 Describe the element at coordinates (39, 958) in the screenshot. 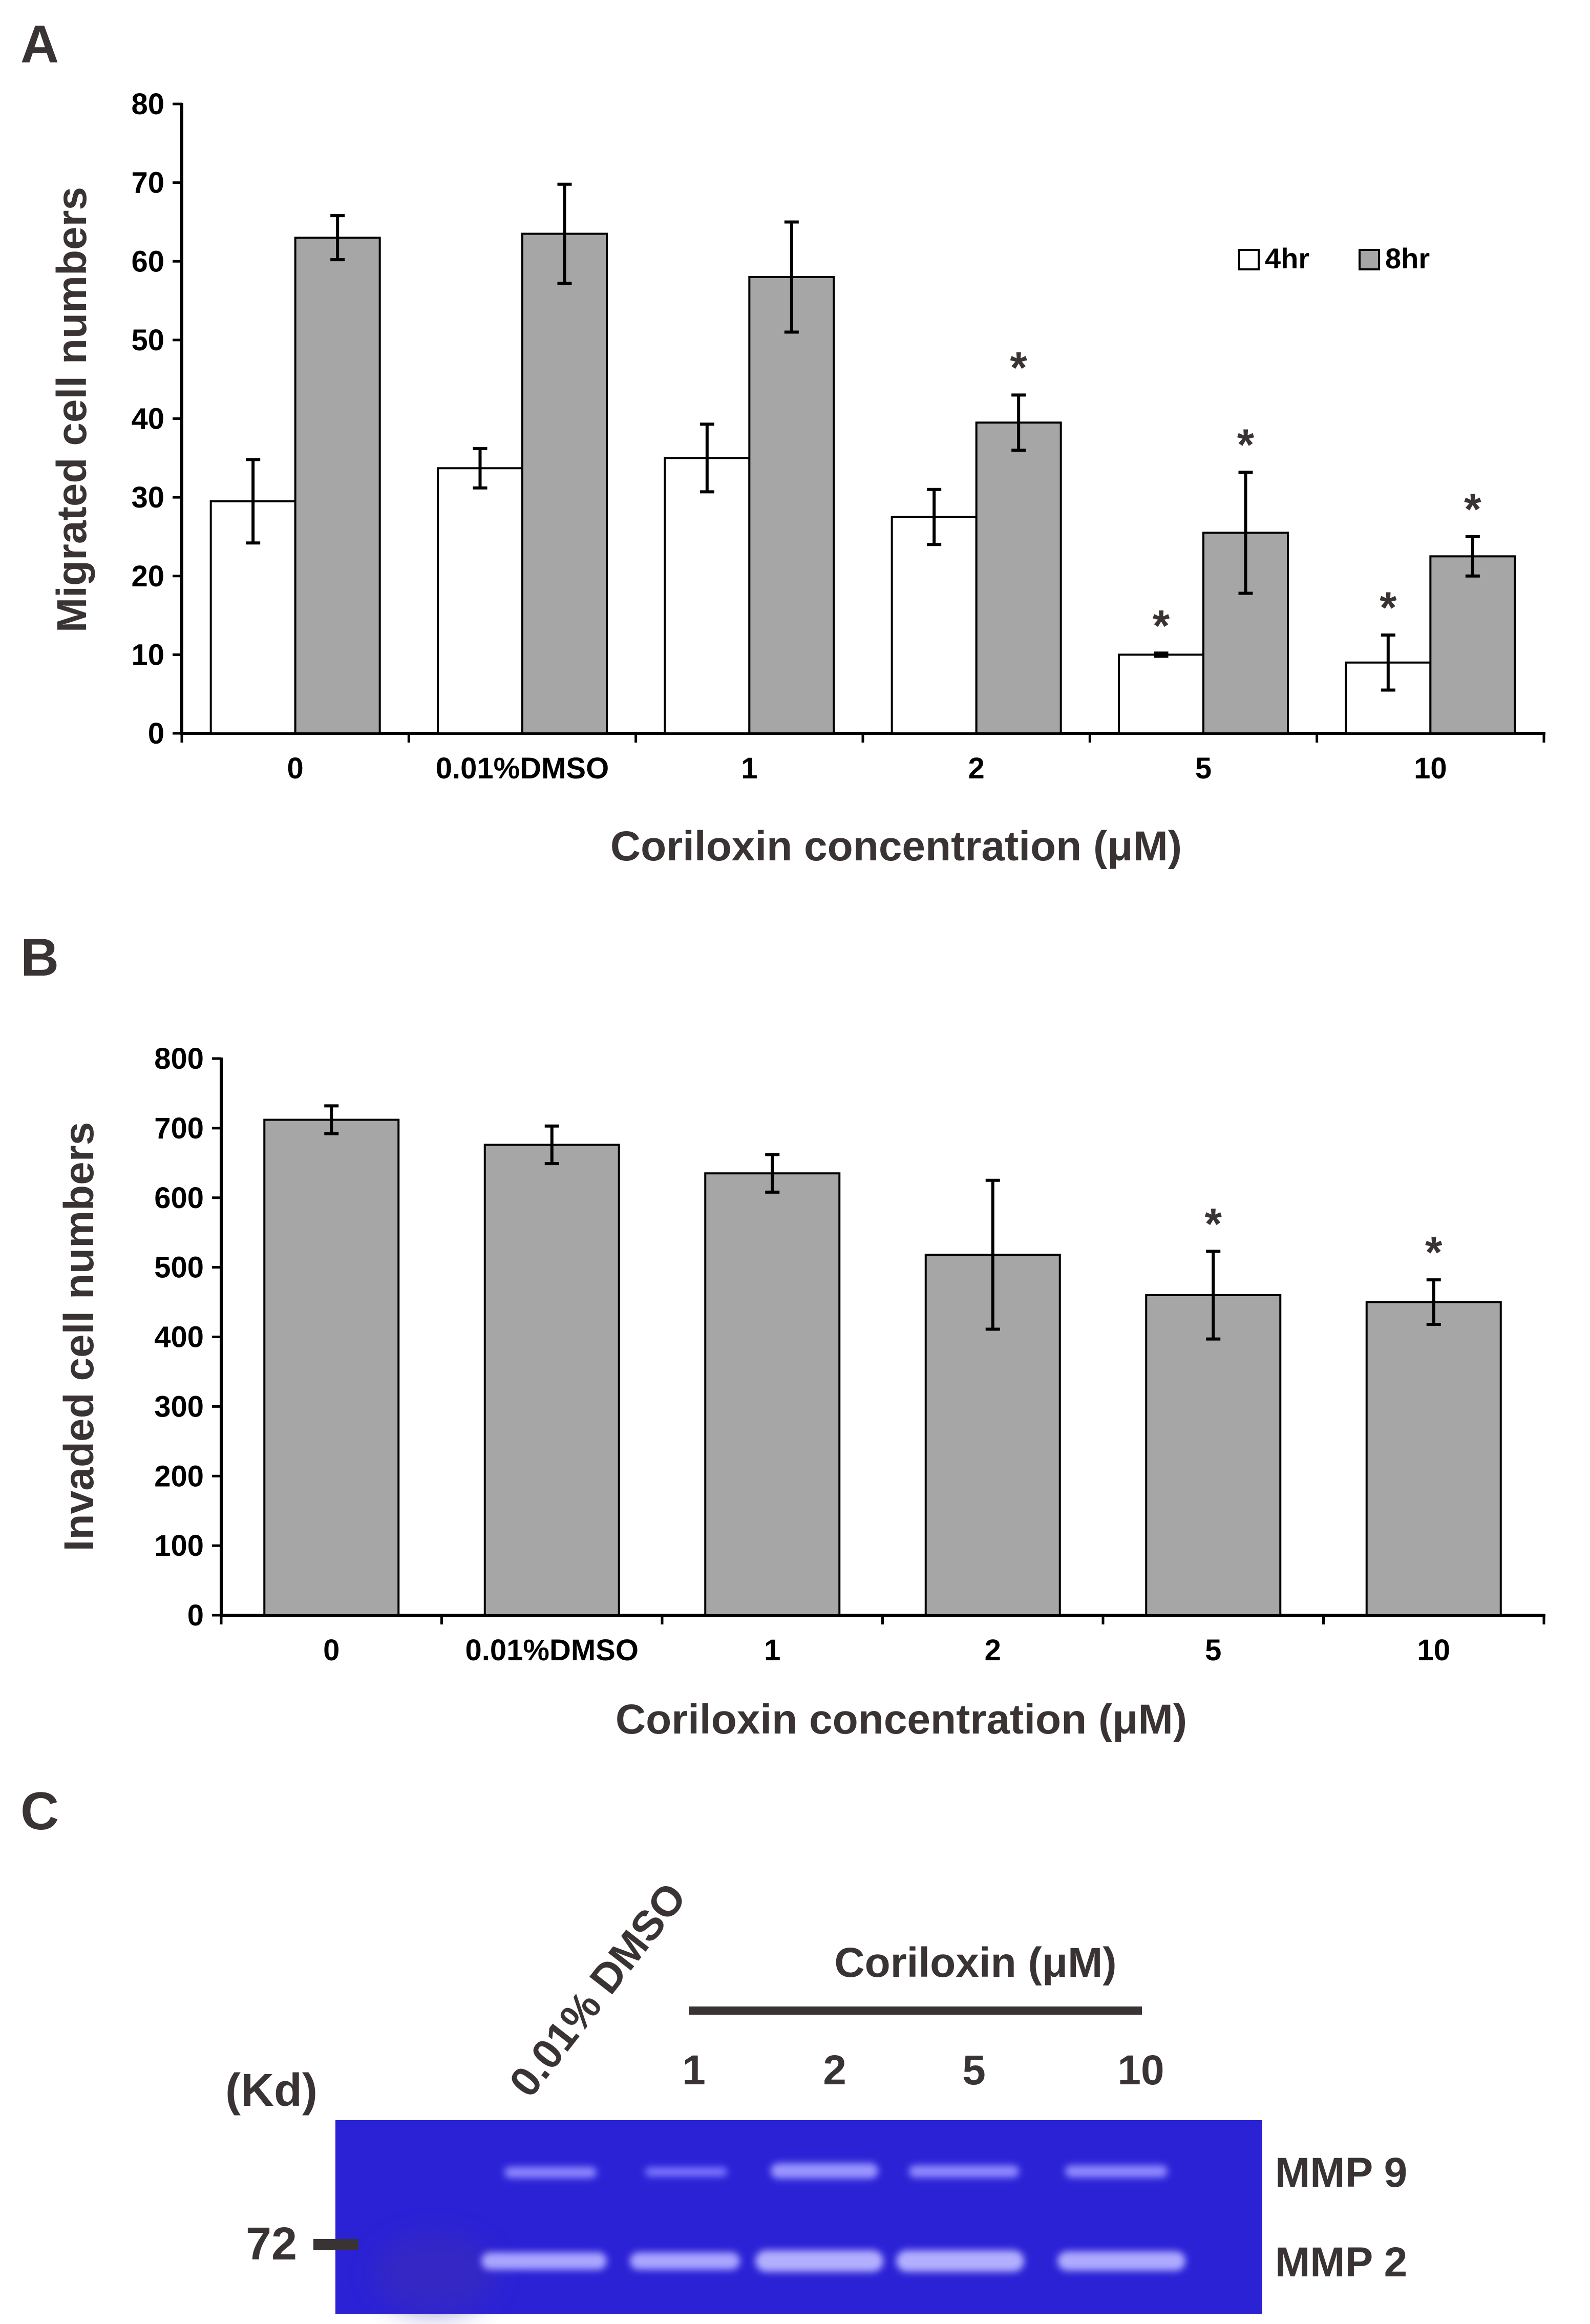

I see `panel-b-letter: B` at that location.